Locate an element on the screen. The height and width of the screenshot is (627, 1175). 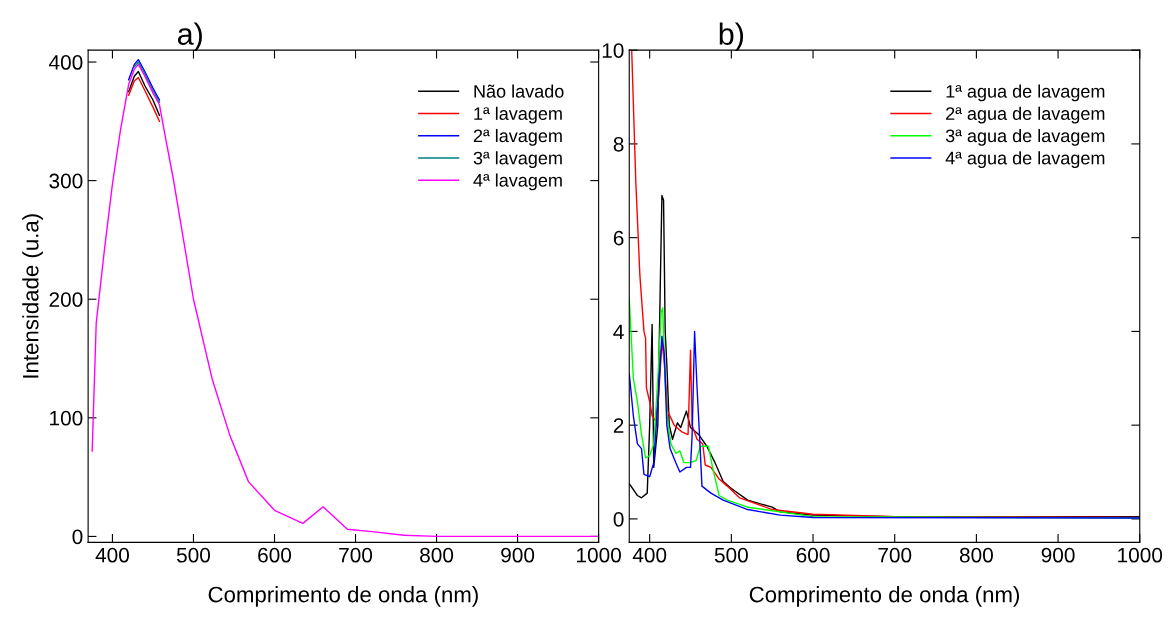
chart-title: b) is located at coordinates (731, 36).